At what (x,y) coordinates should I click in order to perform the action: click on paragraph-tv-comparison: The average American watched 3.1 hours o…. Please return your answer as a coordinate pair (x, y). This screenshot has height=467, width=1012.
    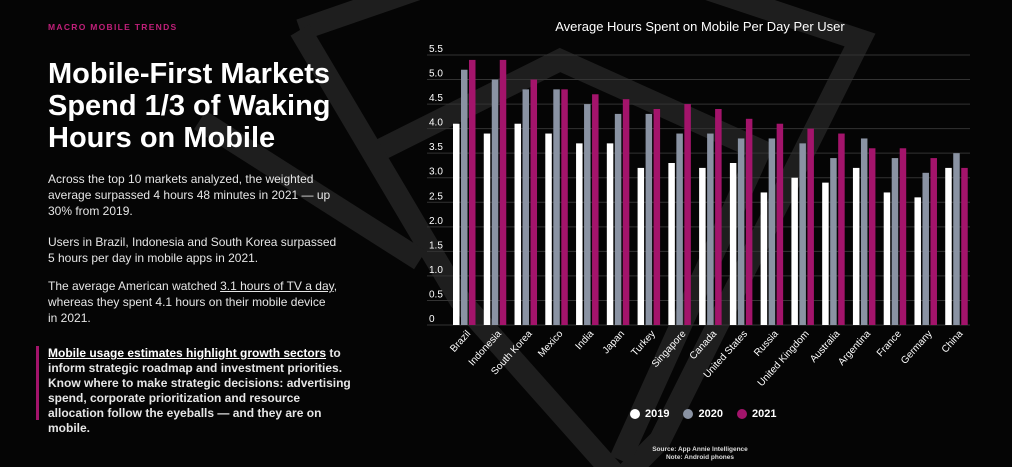
    Looking at the image, I should click on (193, 302).